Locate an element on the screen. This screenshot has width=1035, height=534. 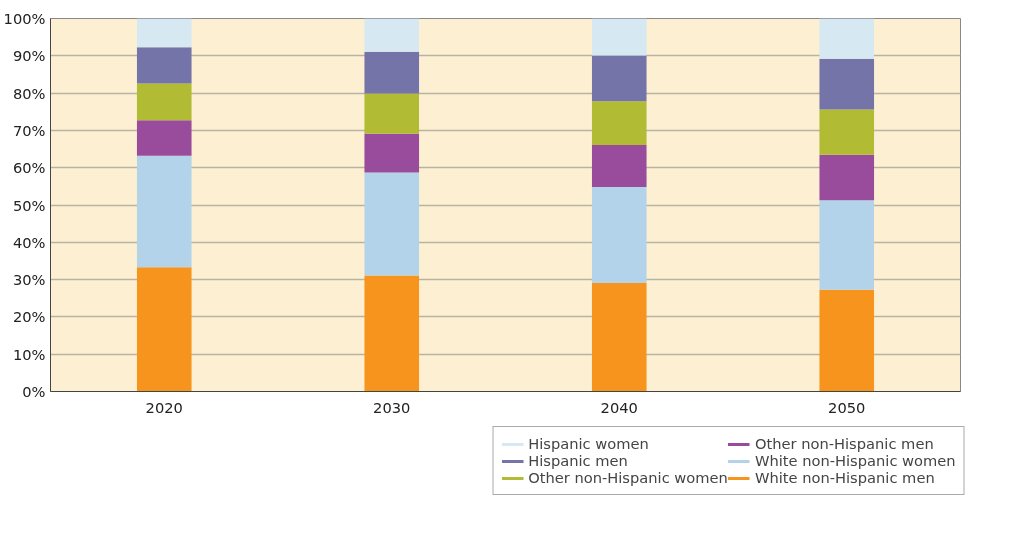
y-tick-label: 90% is located at coordinates (29, 56).